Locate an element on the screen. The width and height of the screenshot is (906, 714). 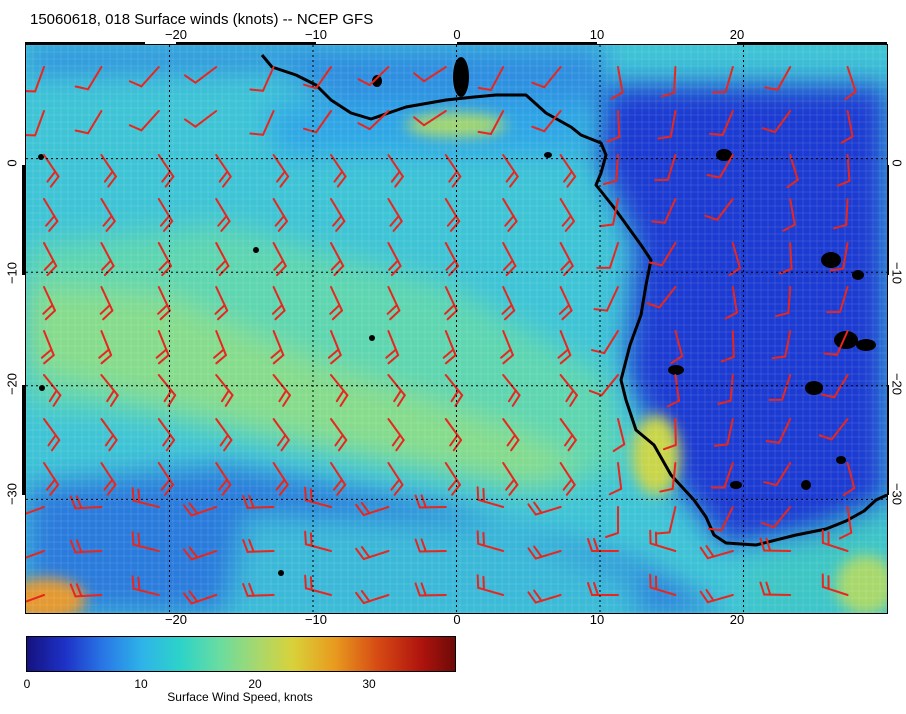
lake is located at coordinates (806, 485).